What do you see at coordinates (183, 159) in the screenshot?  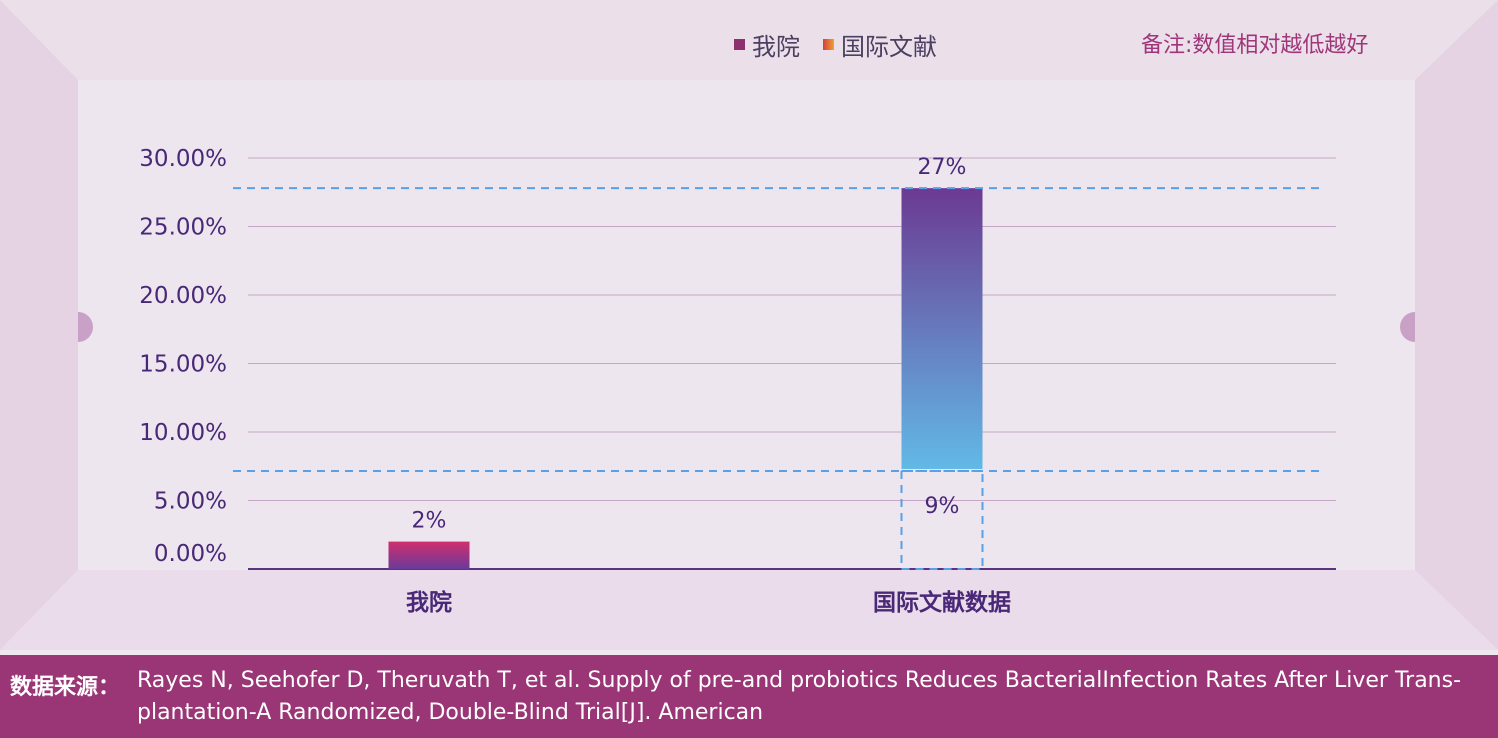 I see `y-tick-label: 30.00%` at bounding box center [183, 159].